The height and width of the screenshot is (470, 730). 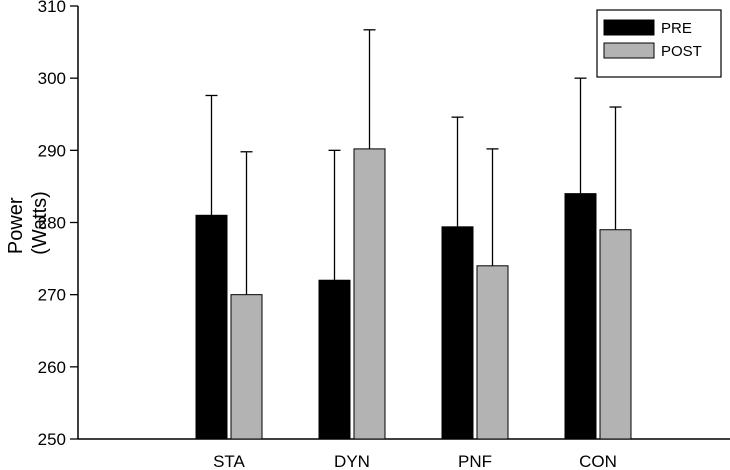 I want to click on x-tick-label-dyn: DYN, so click(x=352, y=461).